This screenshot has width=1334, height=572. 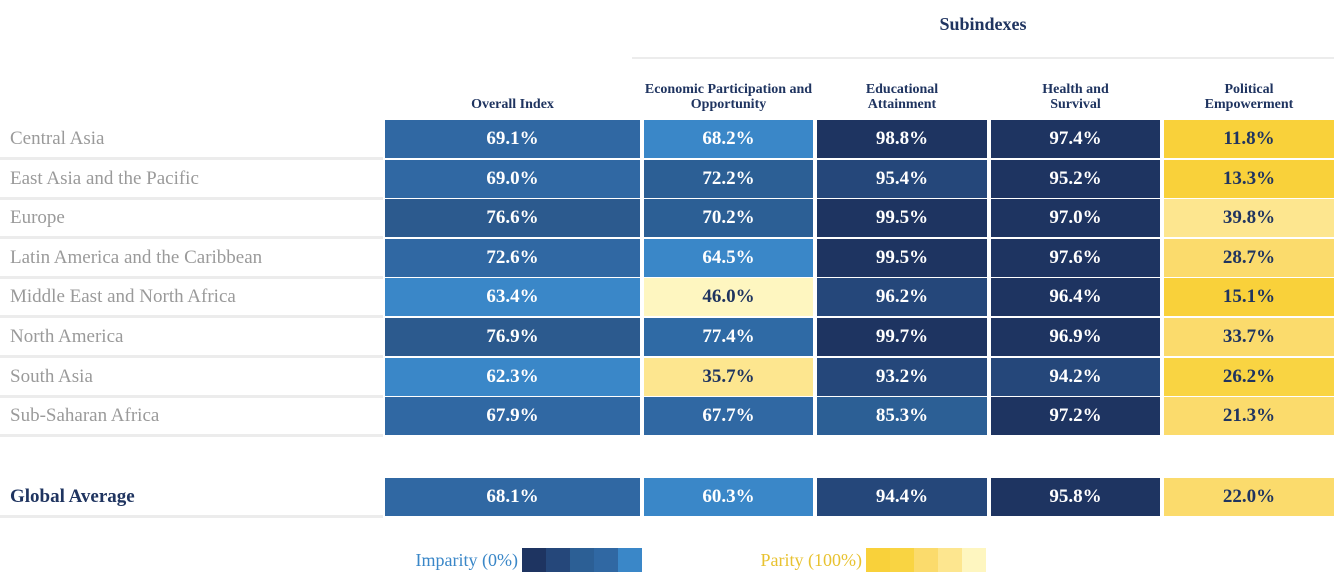 What do you see at coordinates (728, 257) in the screenshot?
I see `cell: 64.5%` at bounding box center [728, 257].